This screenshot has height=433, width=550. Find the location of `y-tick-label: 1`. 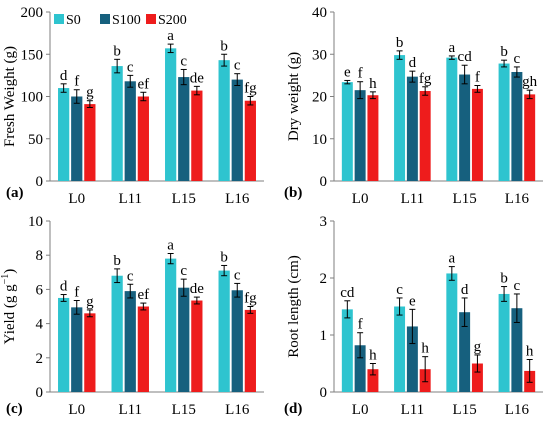

y-tick-label: 1 is located at coordinates (324, 336).